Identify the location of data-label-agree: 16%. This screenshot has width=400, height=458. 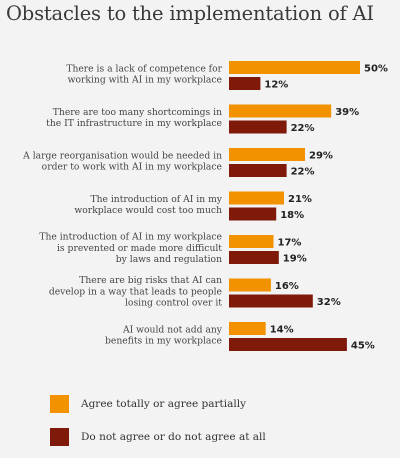
(287, 286).